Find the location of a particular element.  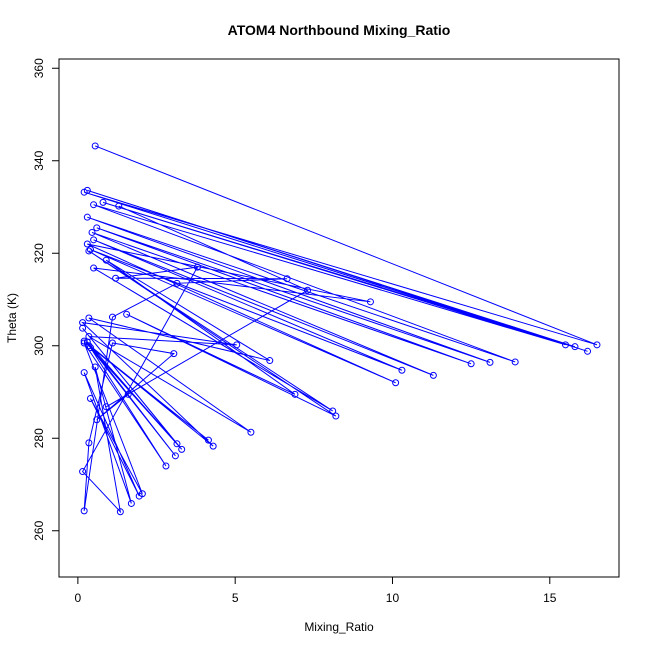

y-tick-label: 260 is located at coordinates (39, 530).